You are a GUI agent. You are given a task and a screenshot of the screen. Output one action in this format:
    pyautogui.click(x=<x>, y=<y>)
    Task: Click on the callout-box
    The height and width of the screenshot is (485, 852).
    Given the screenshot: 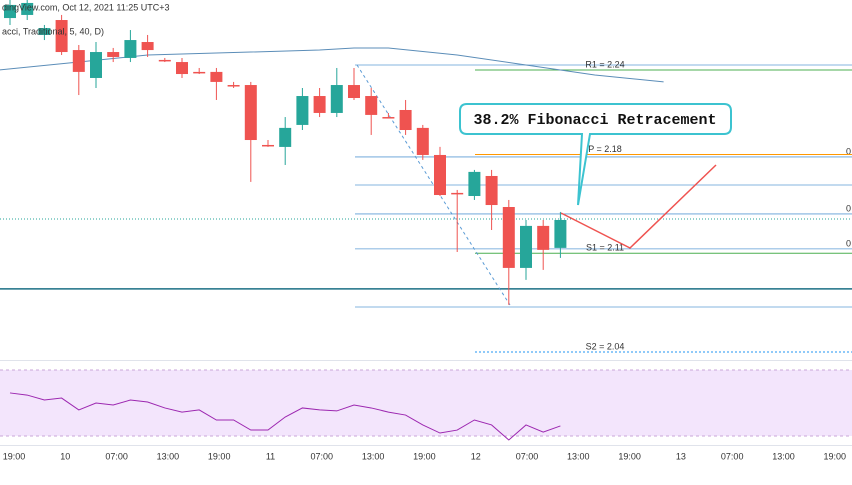 What is the action you would take?
    pyautogui.click(x=595, y=154)
    